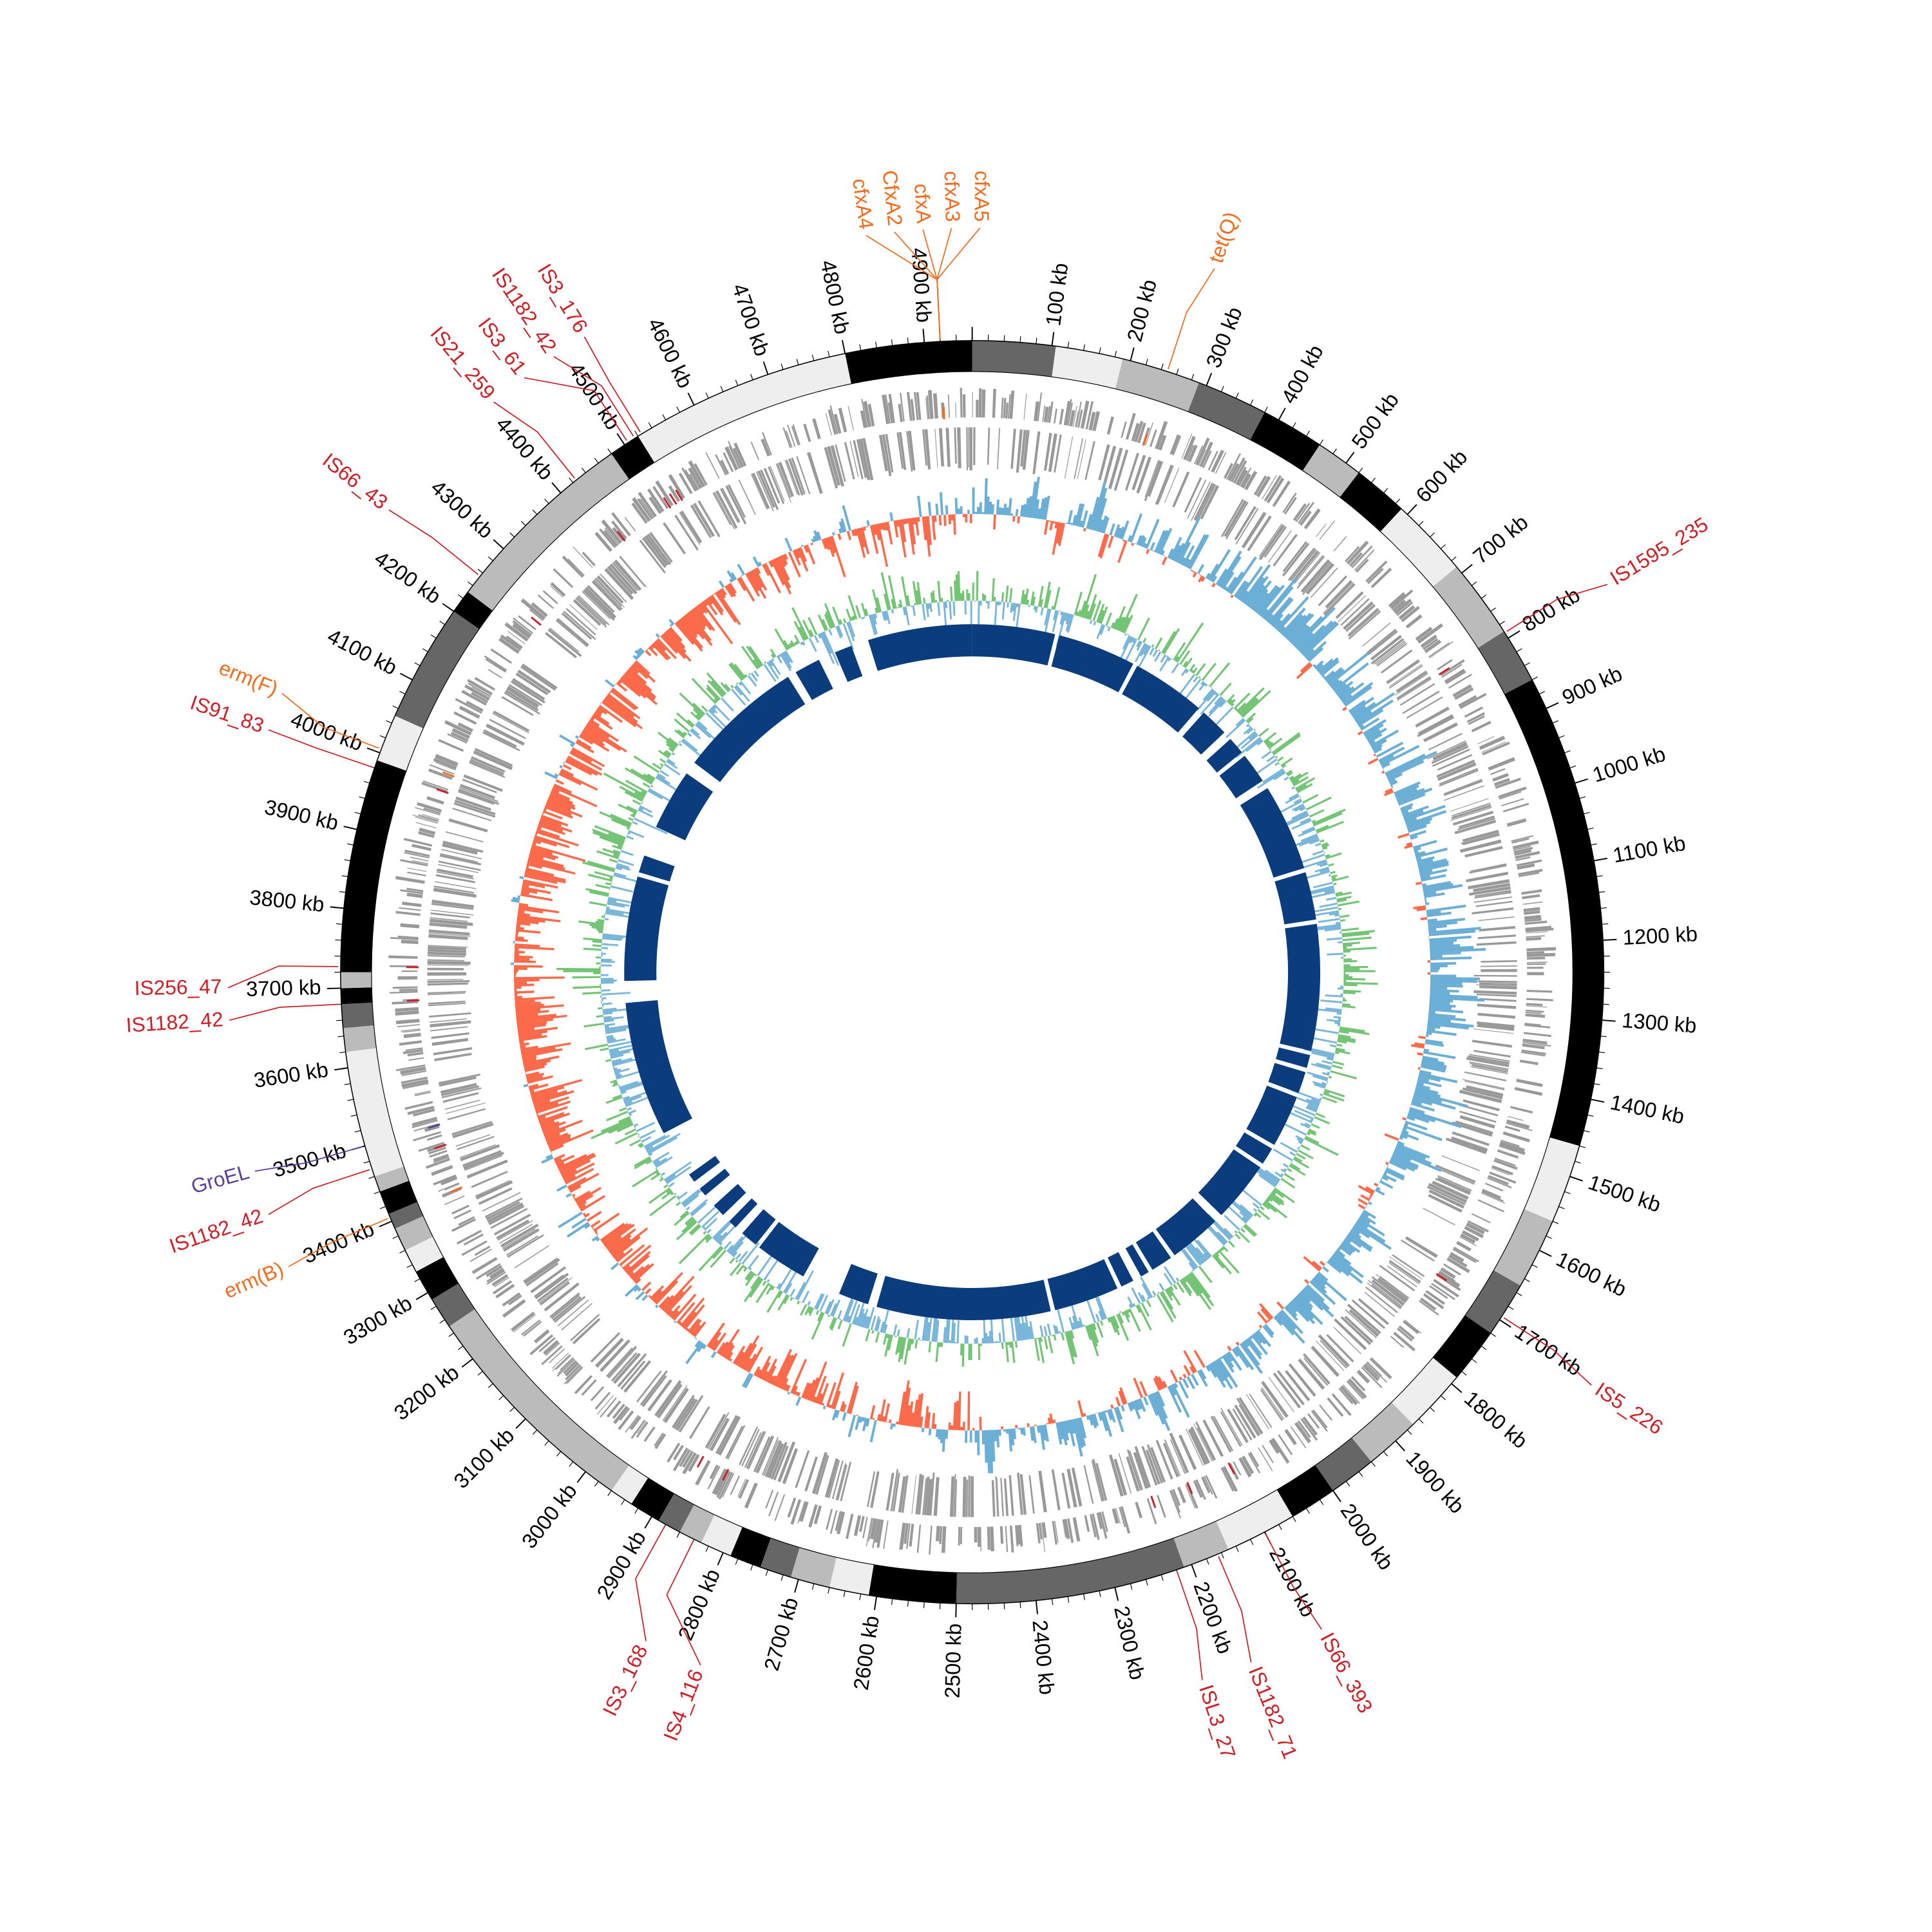 This screenshot has height=1932, width=1932. What do you see at coordinates (625, 1680) in the screenshot?
I see `annotation-label: IS3_168` at bounding box center [625, 1680].